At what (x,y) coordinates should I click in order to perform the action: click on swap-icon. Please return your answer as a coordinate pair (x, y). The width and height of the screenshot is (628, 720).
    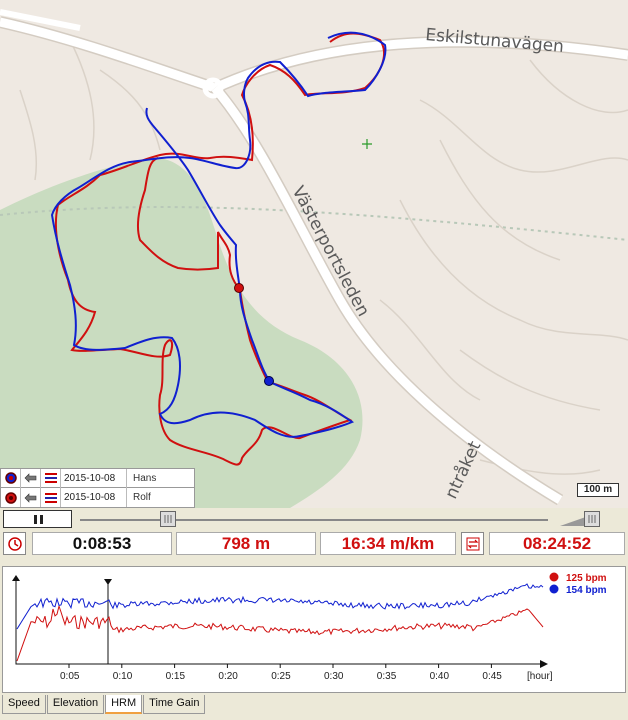
    Looking at the image, I should click on (472, 543).